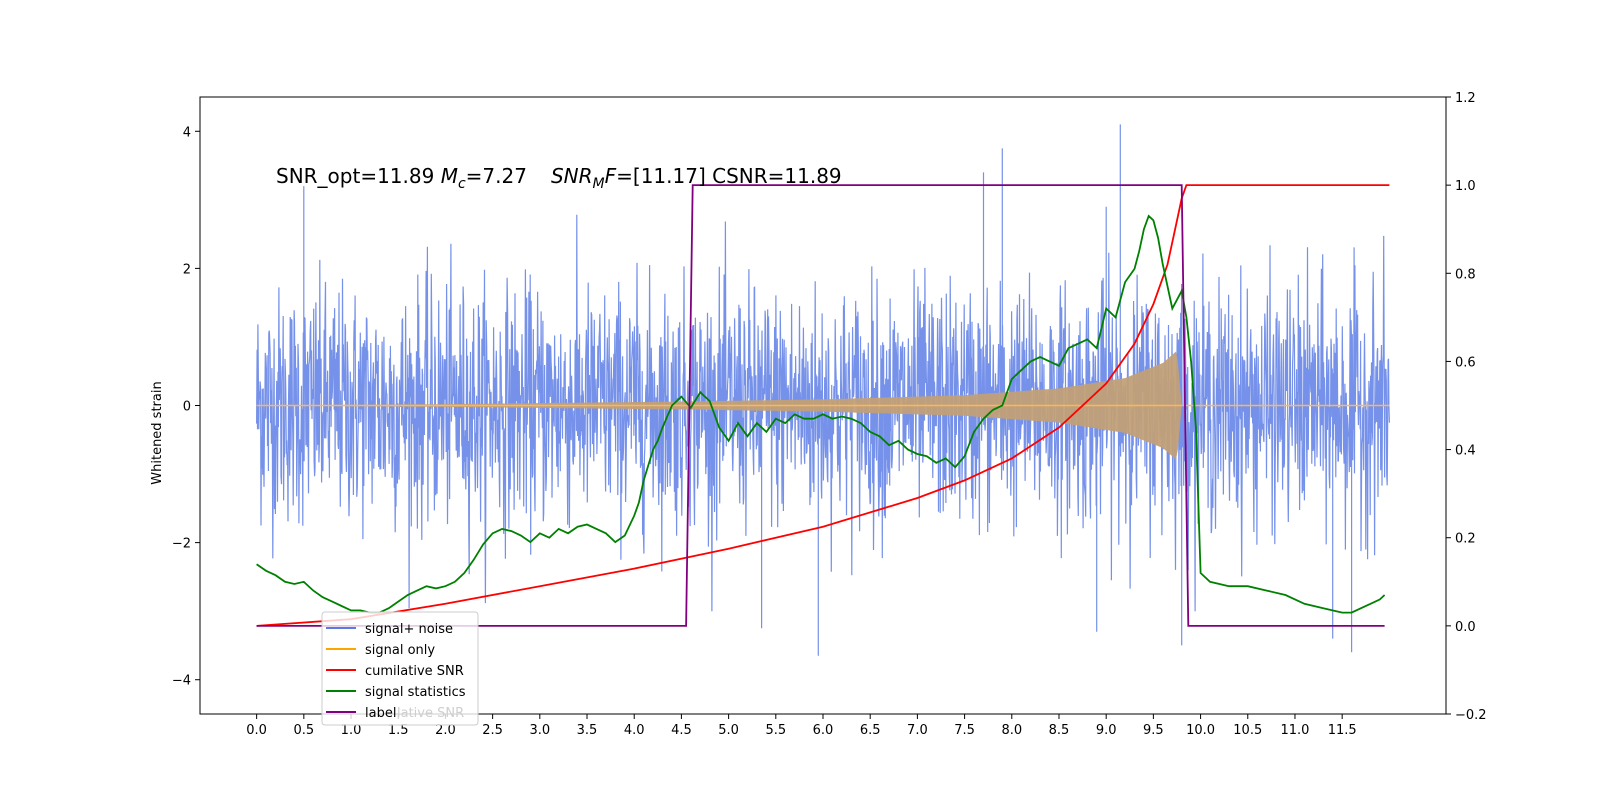 Image resolution: width=1600 pixels, height=800 pixels. What do you see at coordinates (409, 629) in the screenshot?
I see `legend-entry-label: signal+ noise` at bounding box center [409, 629].